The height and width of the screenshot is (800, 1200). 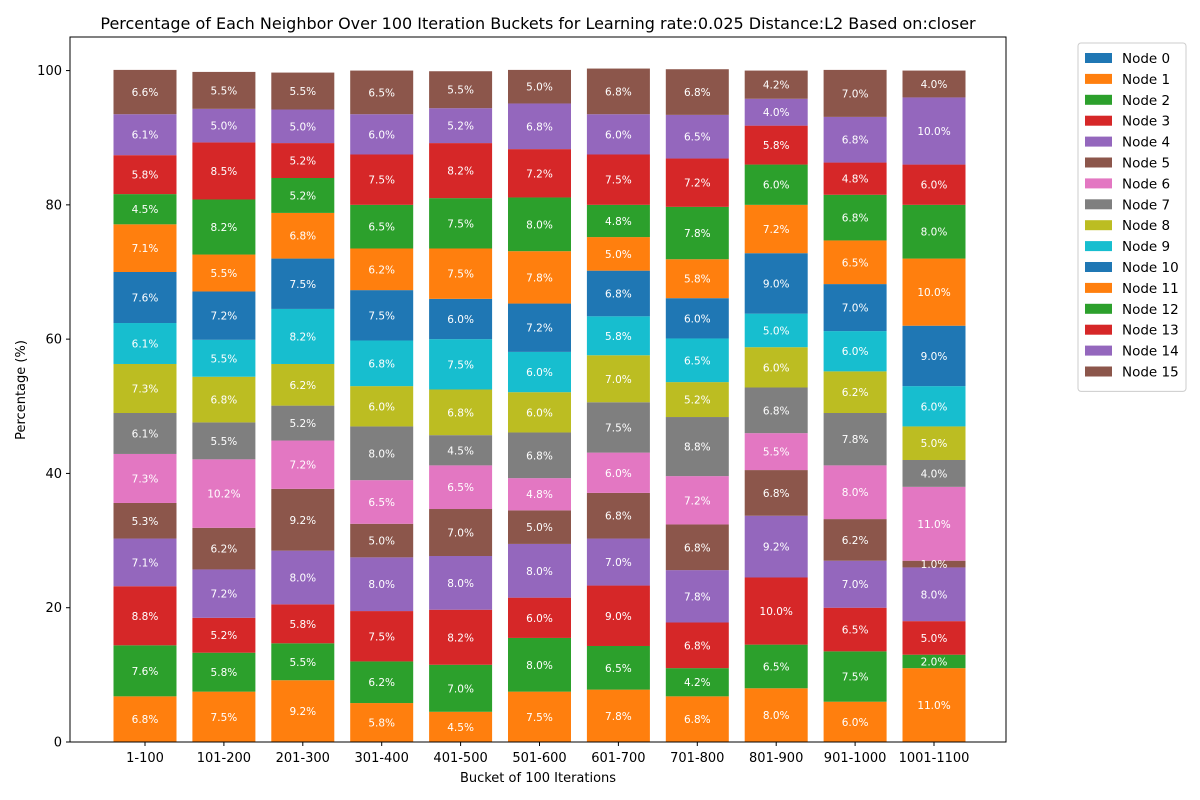 What do you see at coordinates (776, 113) in the screenshot?
I see `data-label-node-14-801-900: 4.0%` at bounding box center [776, 113].